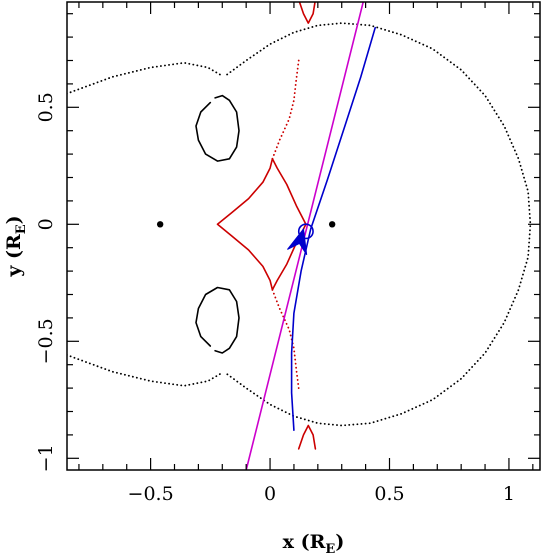 This screenshot has height=555, width=541. I want to click on y-tick-label: −1, so click(46, 458).